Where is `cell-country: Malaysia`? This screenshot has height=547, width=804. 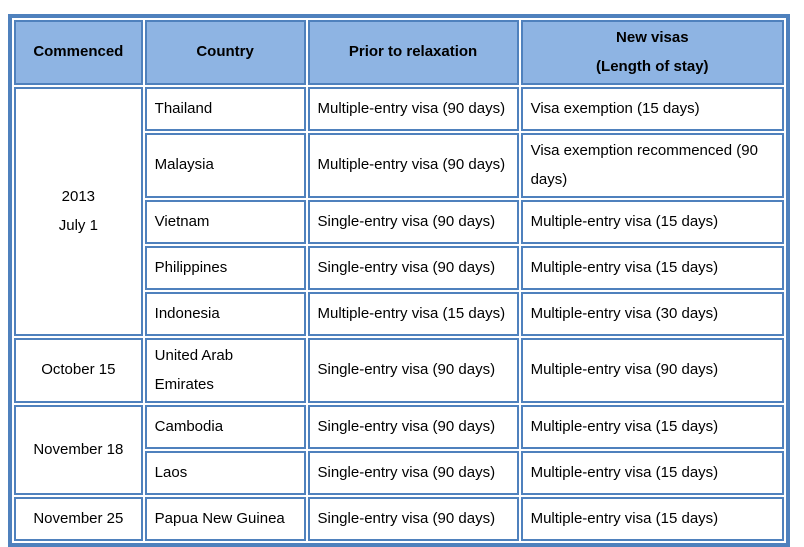 cell-country: Malaysia is located at coordinates (225, 165).